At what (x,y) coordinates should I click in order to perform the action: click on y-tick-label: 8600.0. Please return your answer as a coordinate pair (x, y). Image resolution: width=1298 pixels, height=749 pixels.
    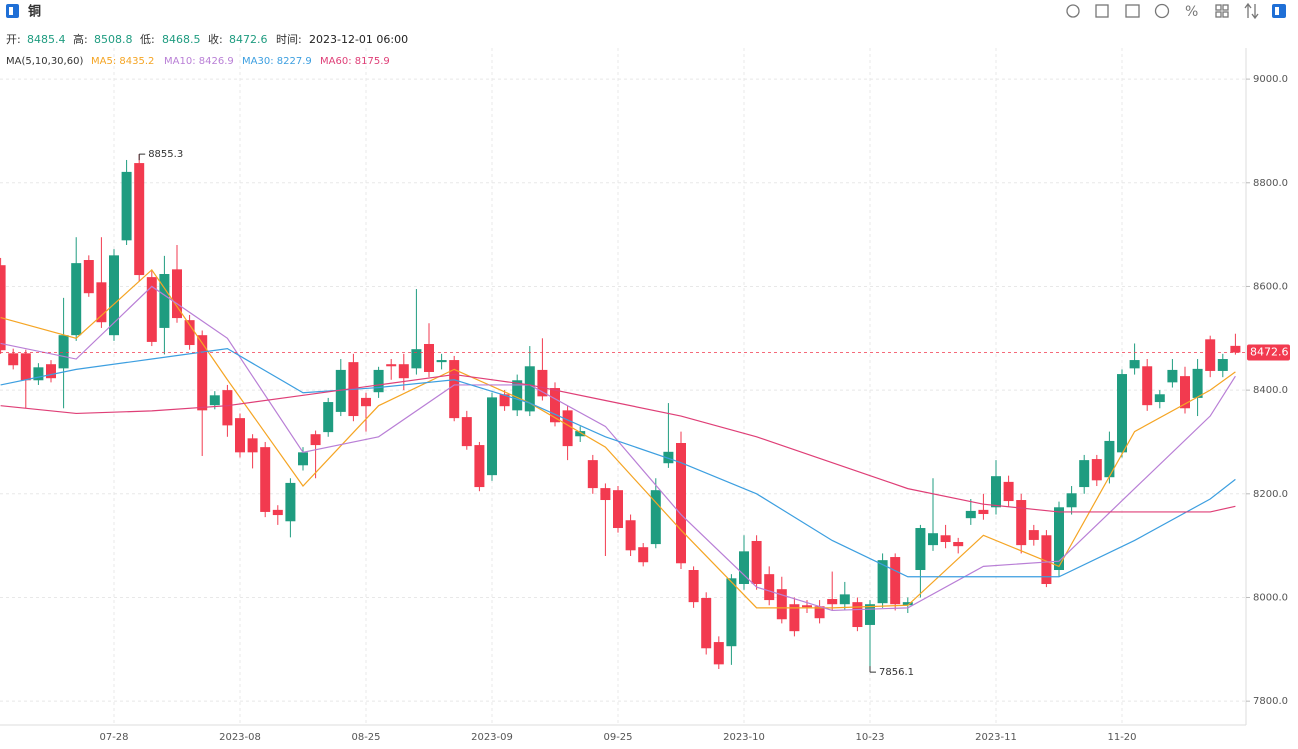
    Looking at the image, I should click on (1270, 286).